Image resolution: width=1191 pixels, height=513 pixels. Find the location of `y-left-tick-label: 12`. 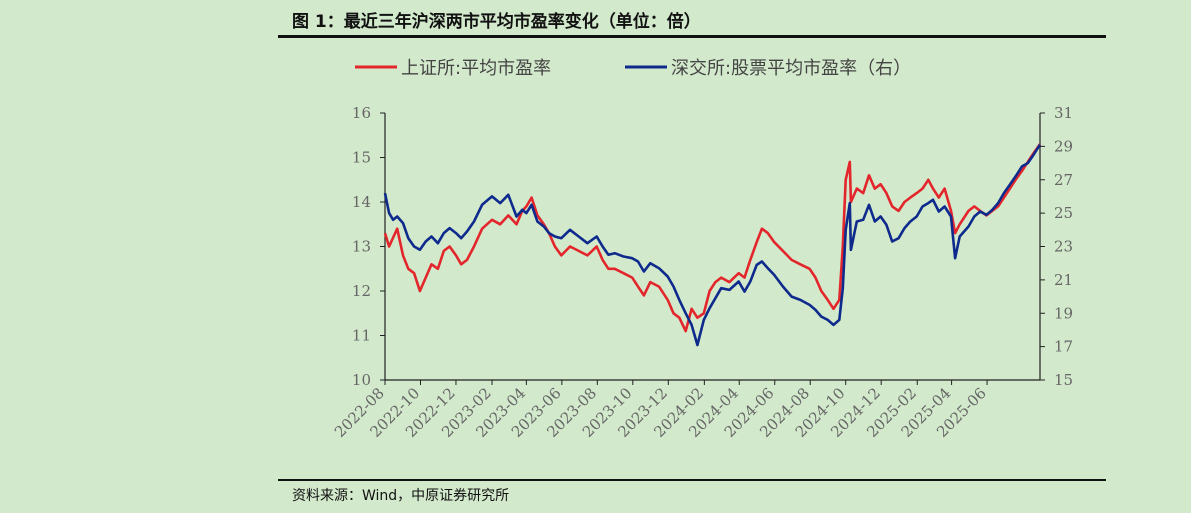

y-left-tick-label: 12 is located at coordinates (361, 291).